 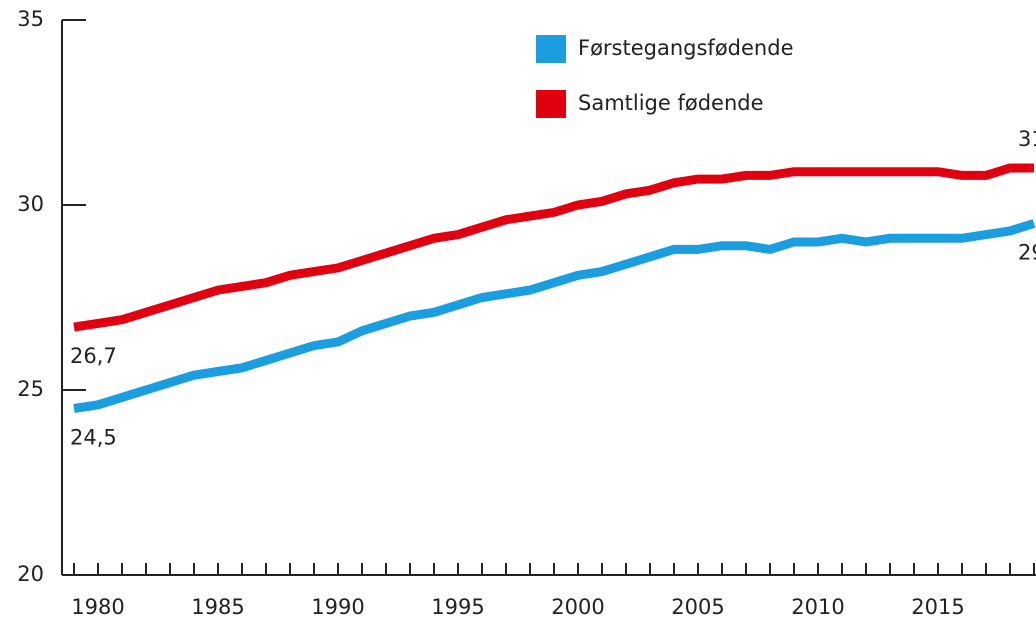 What do you see at coordinates (937, 607) in the screenshot?
I see `x-tick-label: 2015` at bounding box center [937, 607].